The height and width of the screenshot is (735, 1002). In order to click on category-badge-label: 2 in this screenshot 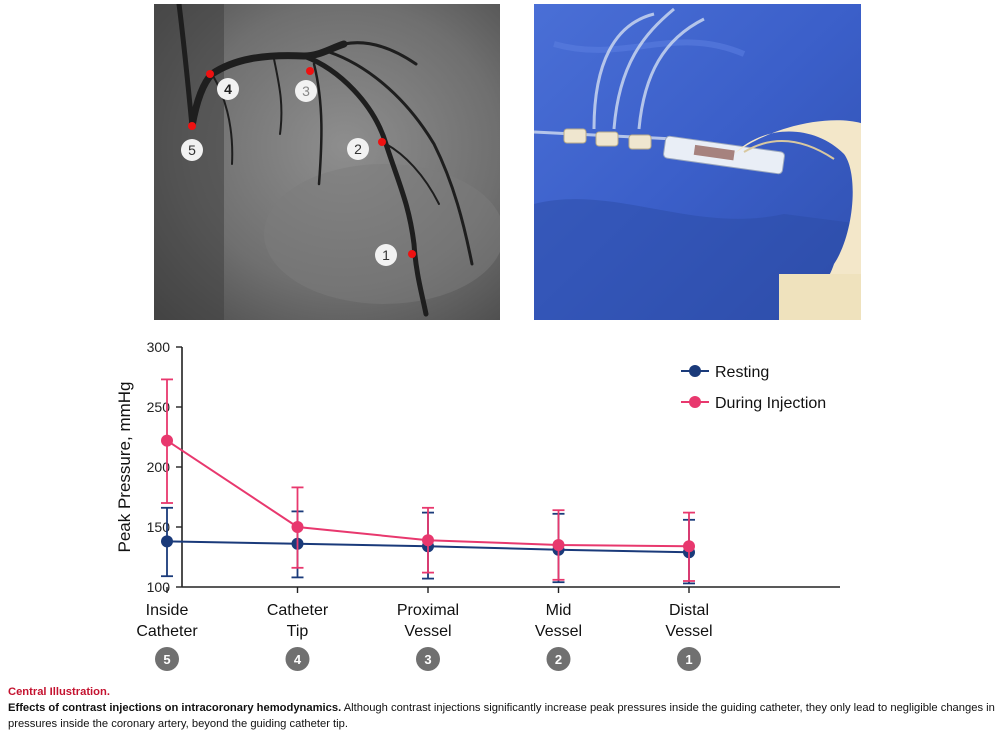, I will do `click(558, 659)`.